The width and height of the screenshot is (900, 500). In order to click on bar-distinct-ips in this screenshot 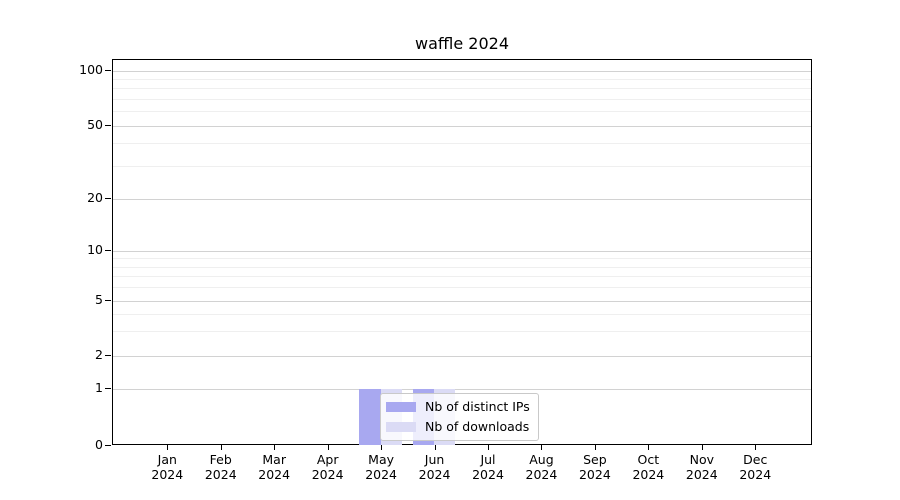, I will do `click(370, 417)`.